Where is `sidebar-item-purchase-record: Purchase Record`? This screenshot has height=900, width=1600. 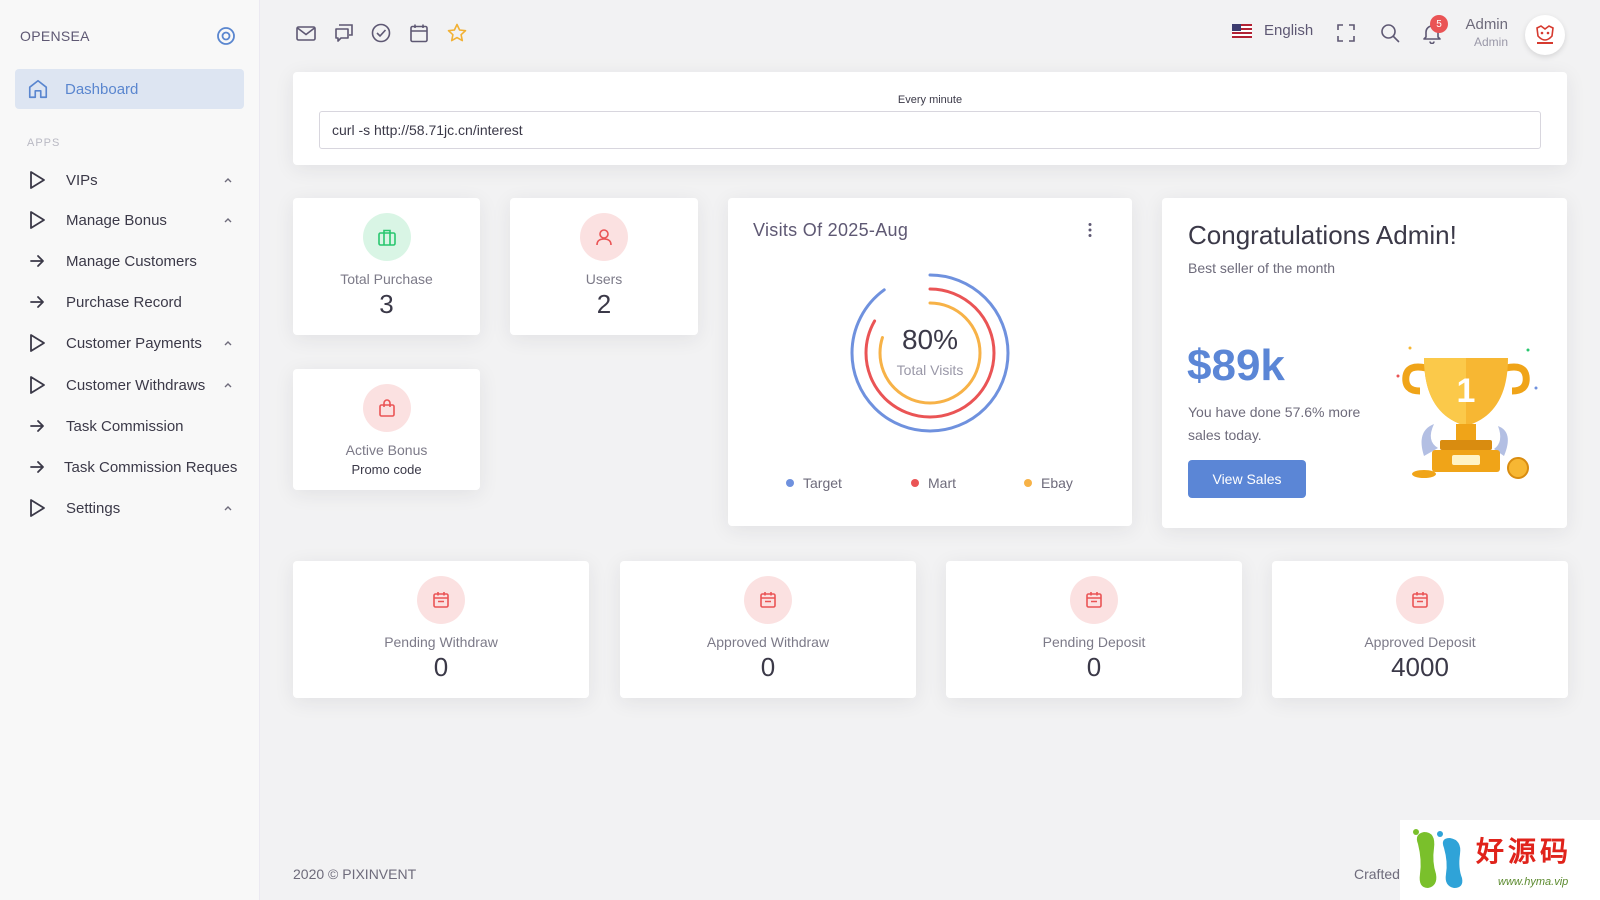 sidebar-item-purchase-record: Purchase Record is located at coordinates (136, 302).